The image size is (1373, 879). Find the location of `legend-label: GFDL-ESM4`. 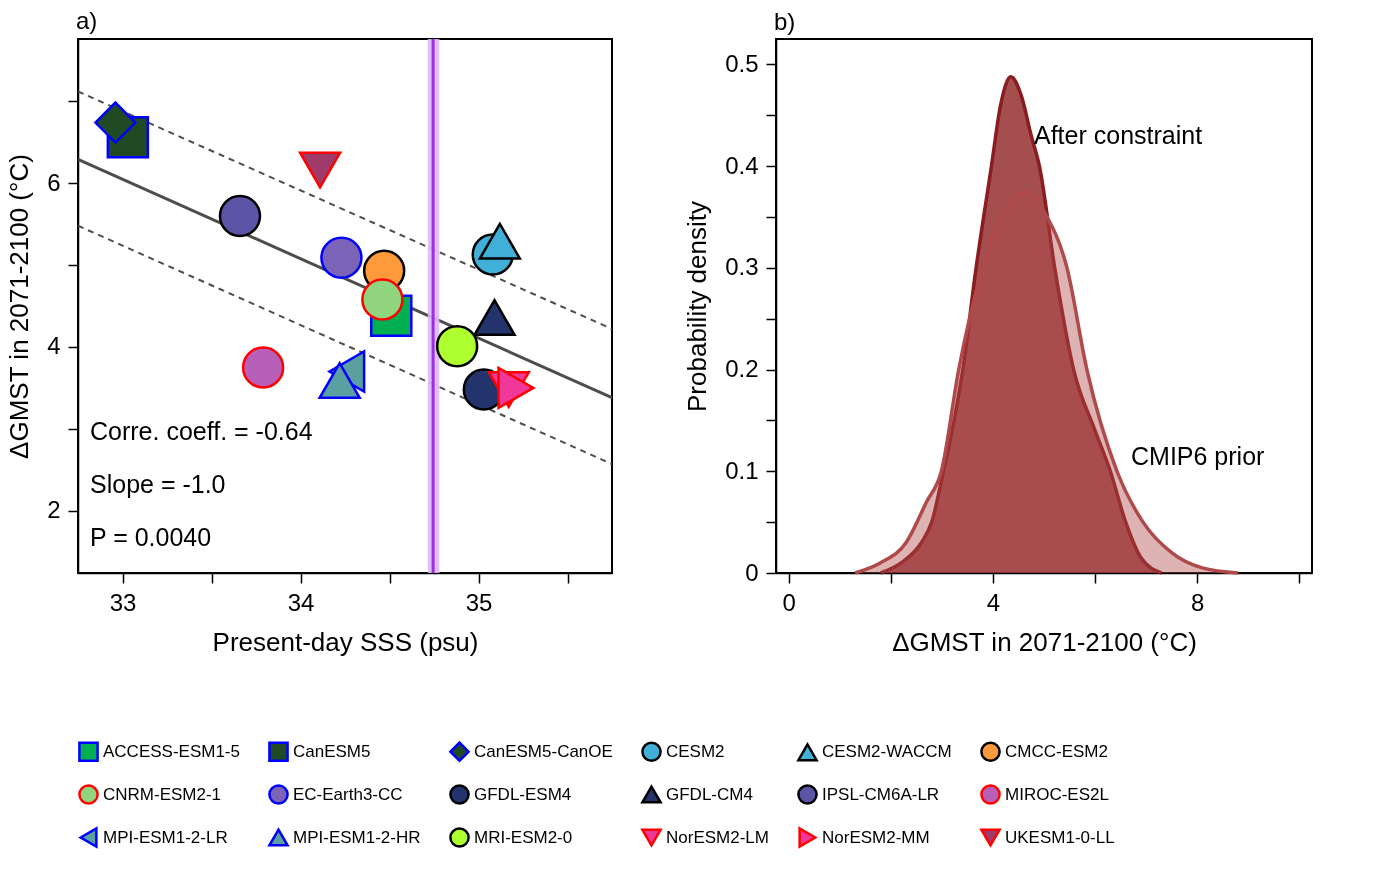

legend-label: GFDL-ESM4 is located at coordinates (523, 794).